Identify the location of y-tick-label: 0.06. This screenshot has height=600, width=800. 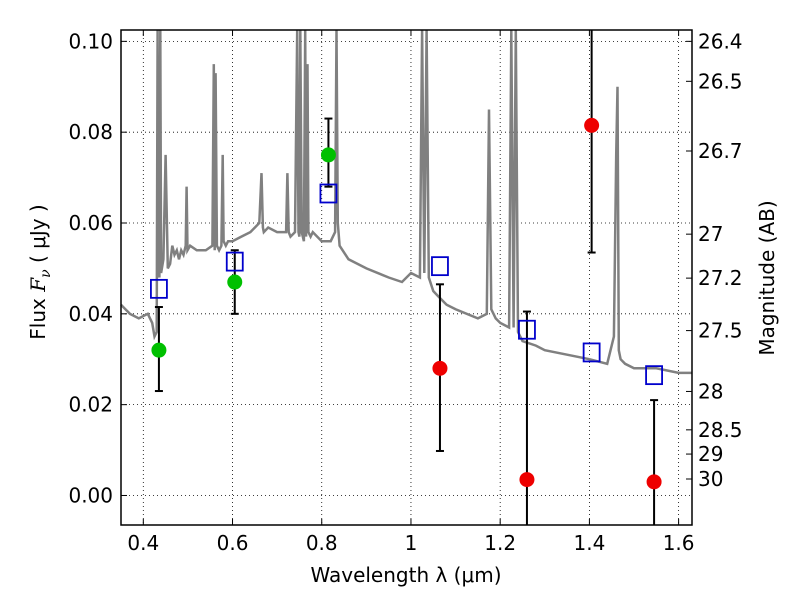
(90, 223).